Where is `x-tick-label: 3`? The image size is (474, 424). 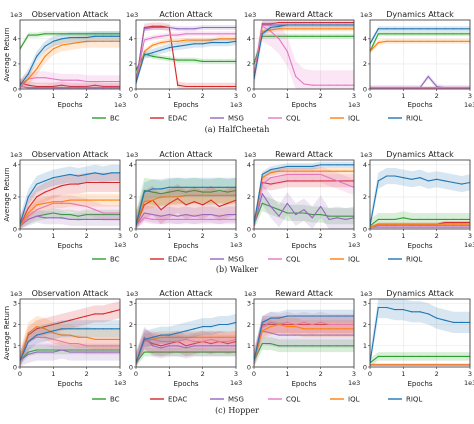 x-tick-label: 3 is located at coordinates (354, 374).